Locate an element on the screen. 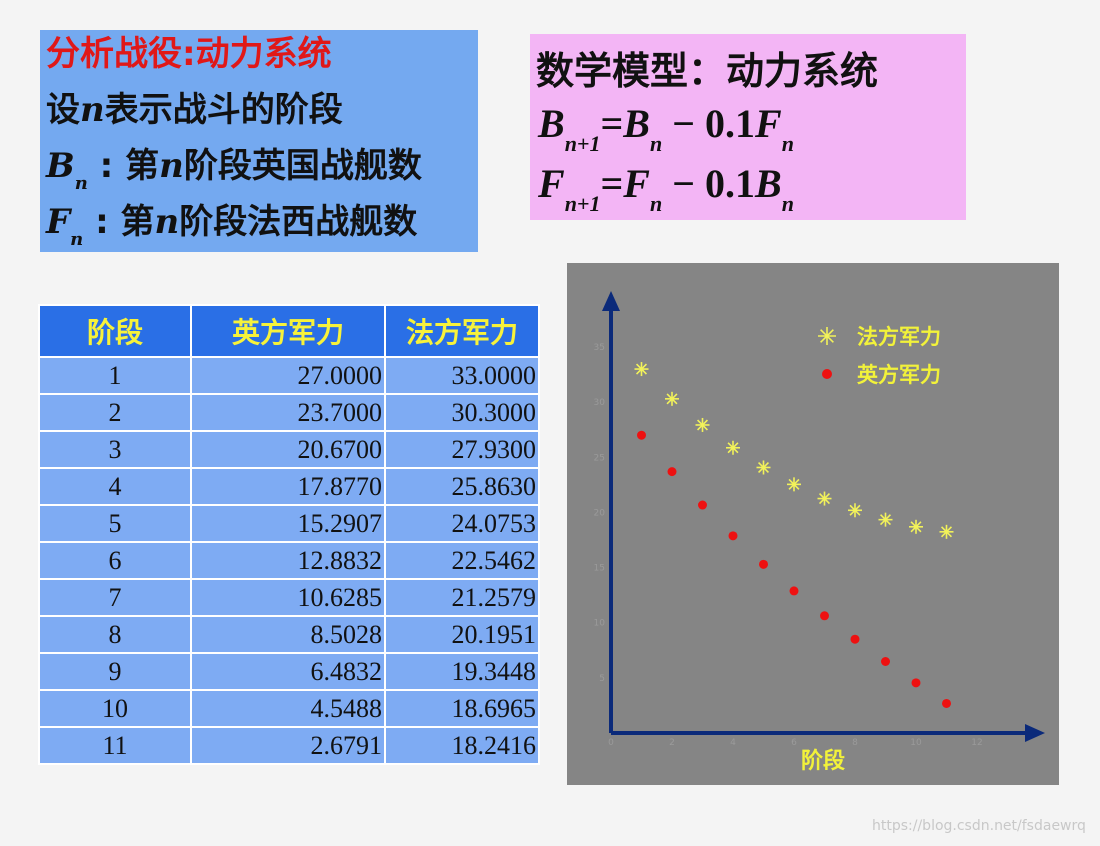  british-cell: 10.6285 is located at coordinates (288, 597).